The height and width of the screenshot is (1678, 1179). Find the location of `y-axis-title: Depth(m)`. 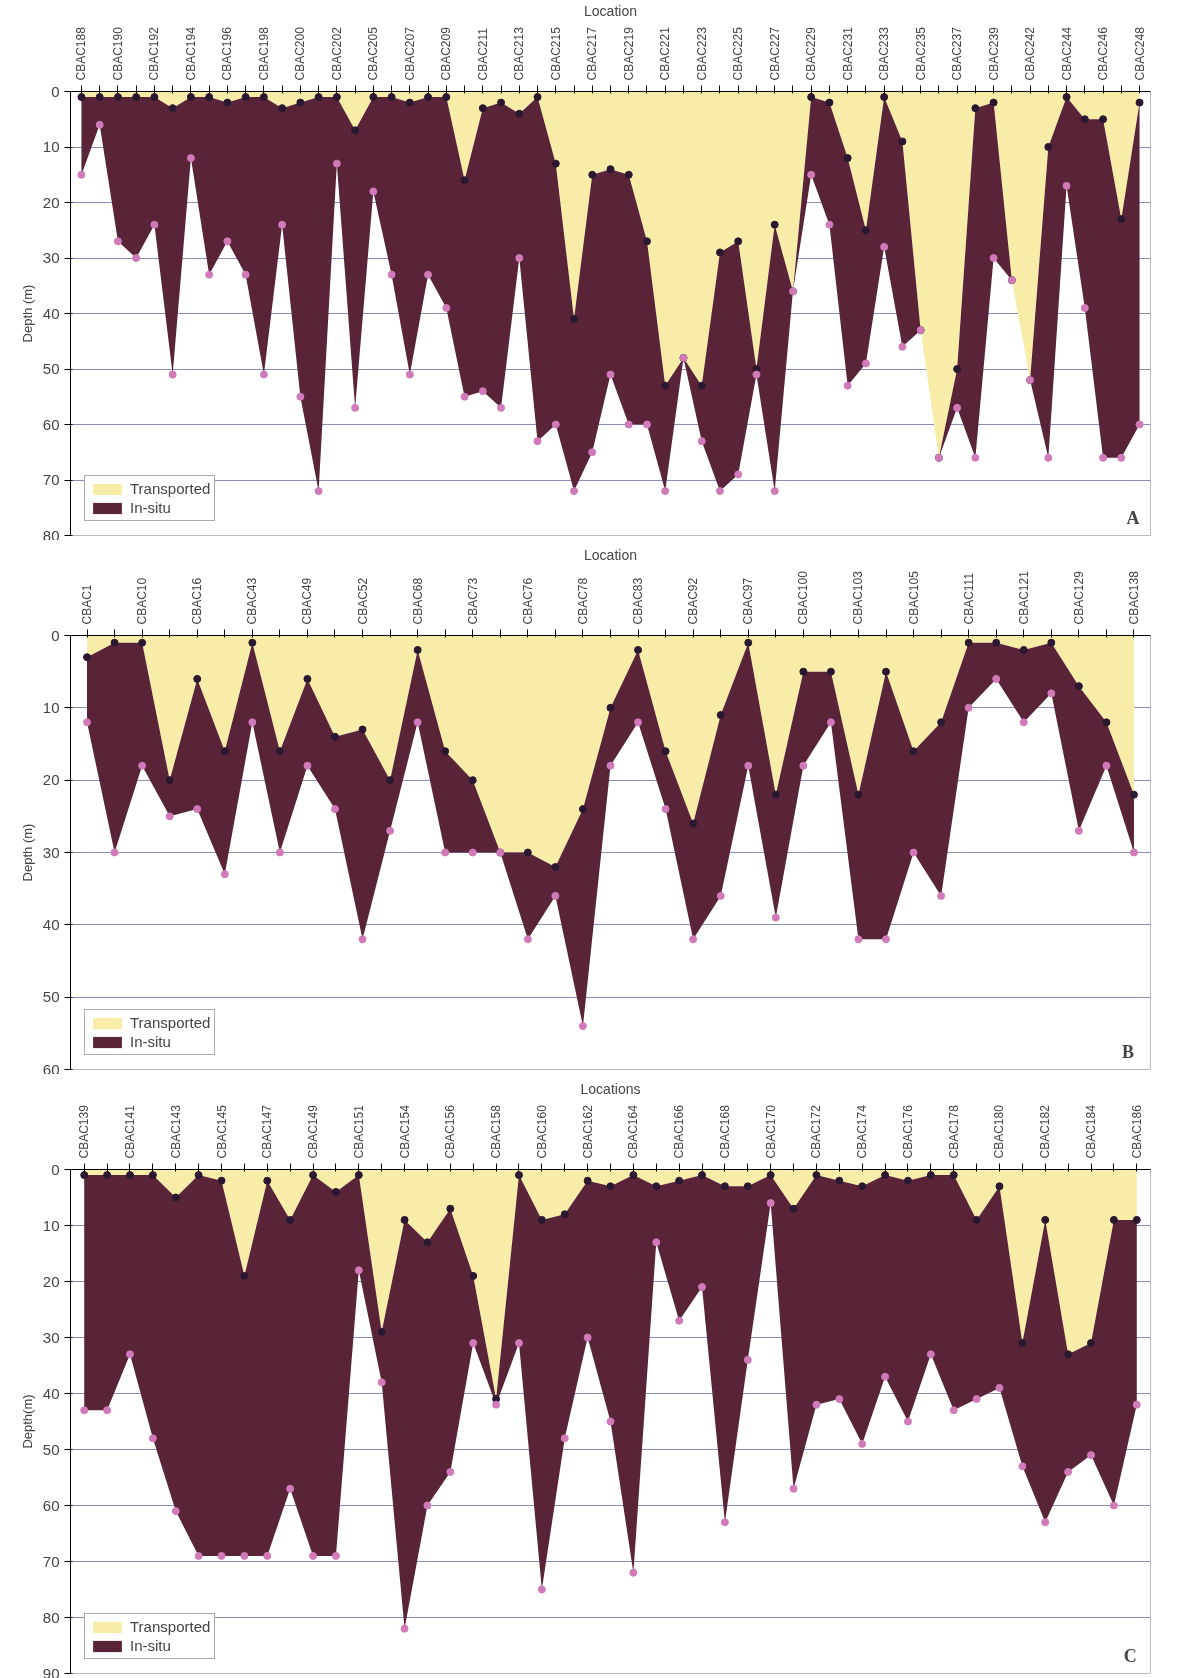

y-axis-title: Depth(m) is located at coordinates (27, 1421).